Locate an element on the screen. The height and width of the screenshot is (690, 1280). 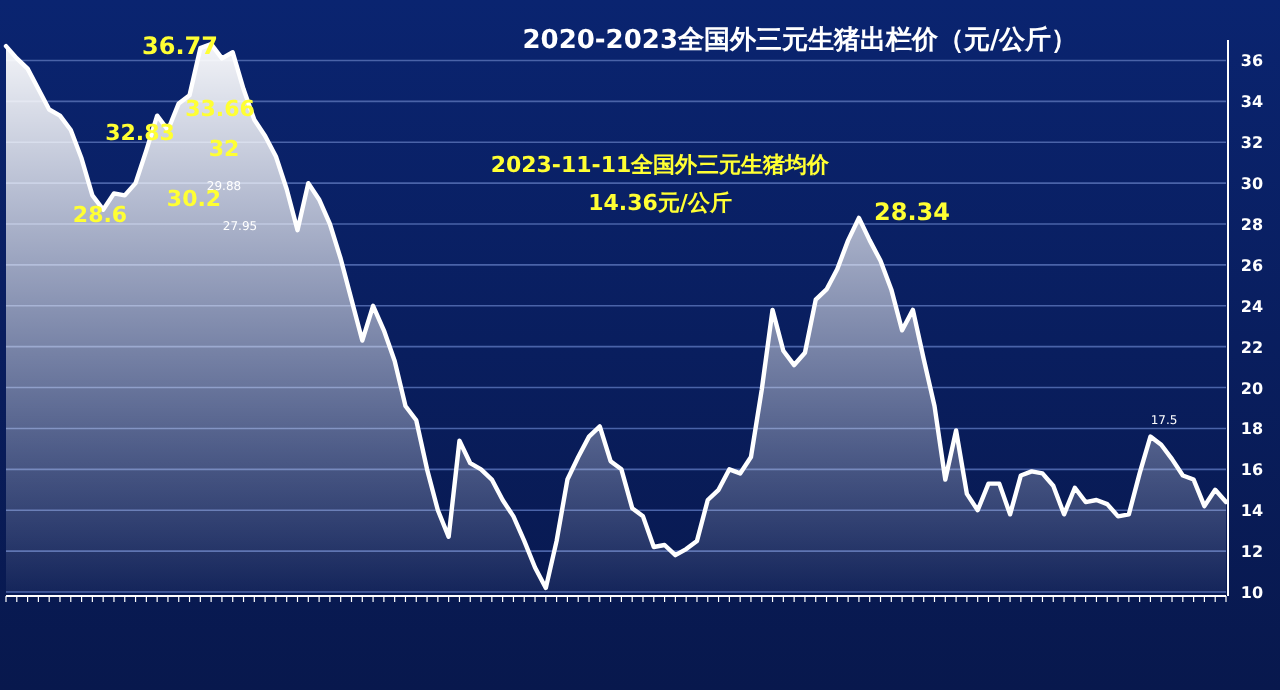
annotation: 28.34 is located at coordinates (912, 212).